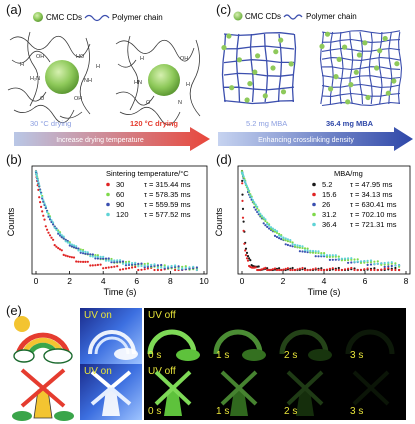 The width and height of the screenshot is (415, 424). I want to click on legend-title-d: MBA/mg, so click(348, 173).